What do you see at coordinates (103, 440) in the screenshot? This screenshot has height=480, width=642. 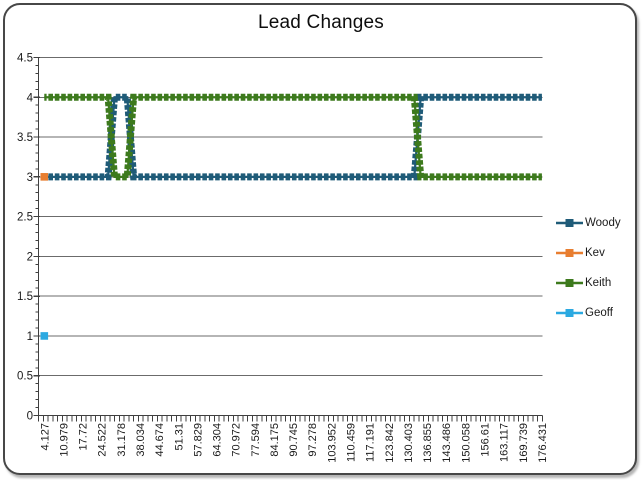 I see `x-axis-tick-label: 24.522` at bounding box center [103, 440].